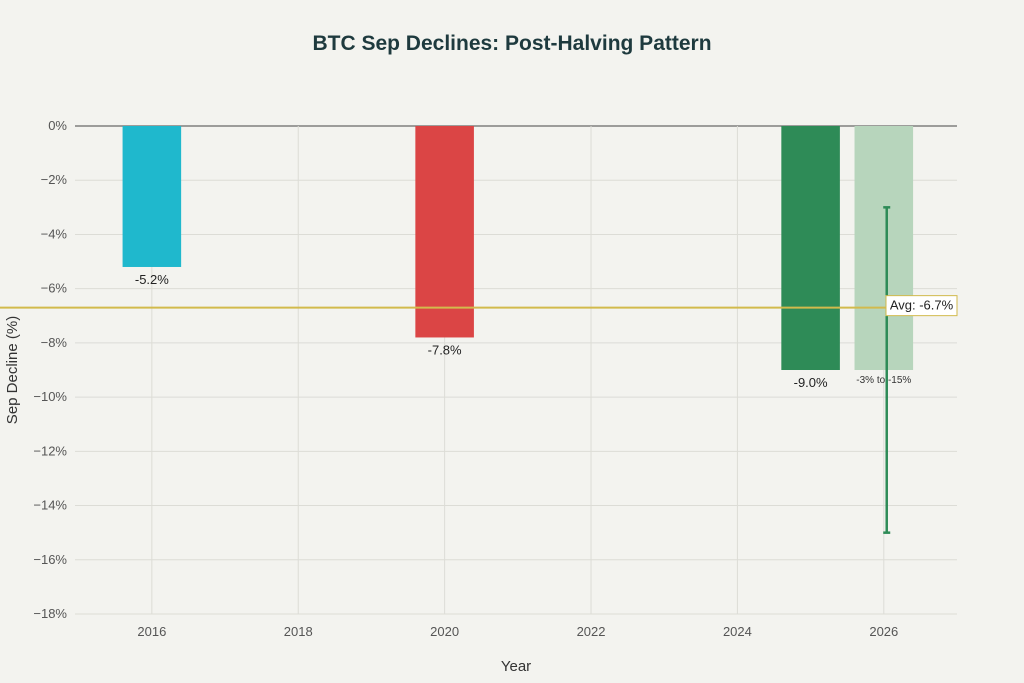 This screenshot has height=683, width=1024. Describe the element at coordinates (54, 179) in the screenshot. I see `y-tick-label: −2%` at that location.